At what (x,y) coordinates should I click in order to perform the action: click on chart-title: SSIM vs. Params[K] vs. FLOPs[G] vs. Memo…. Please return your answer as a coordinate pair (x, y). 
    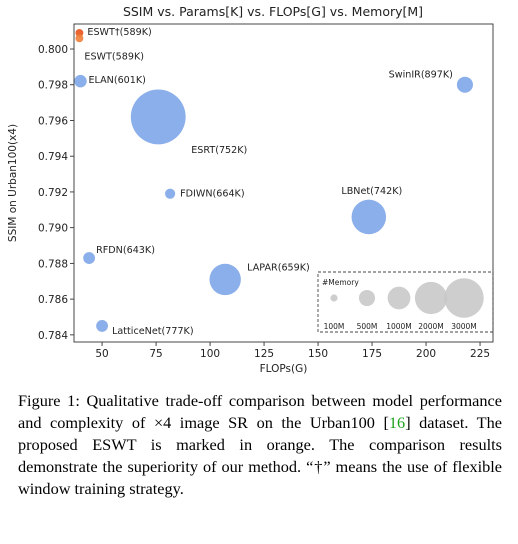
    Looking at the image, I should click on (273, 11).